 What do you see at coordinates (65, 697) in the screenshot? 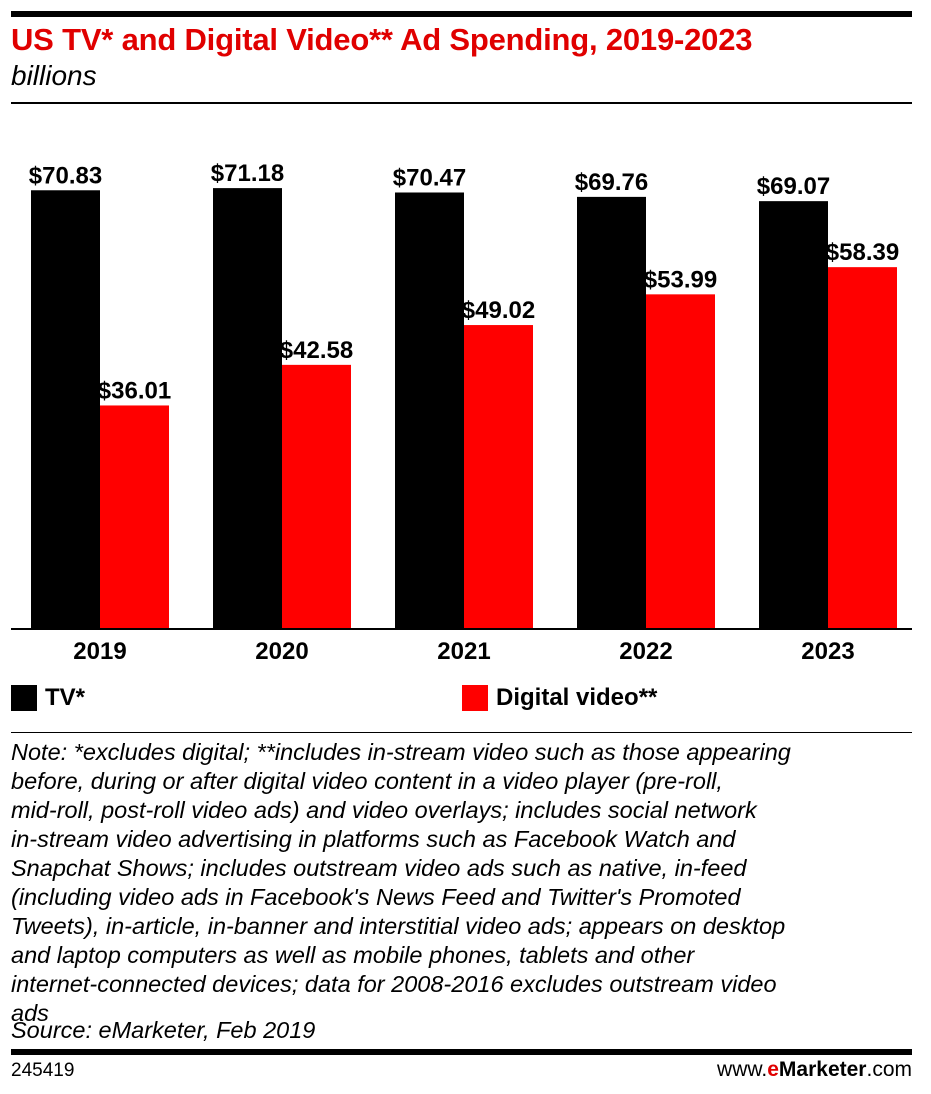
I see `legend-label-tv: TV*` at bounding box center [65, 697].